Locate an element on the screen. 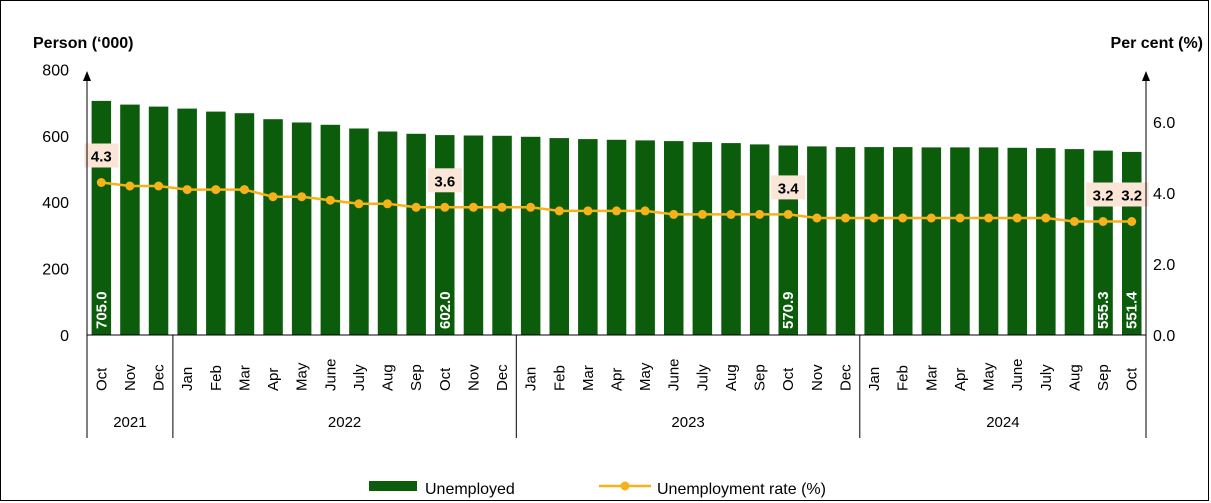 This screenshot has height=503, width=1211. bar-value-label: 551.4 is located at coordinates (1132, 310).